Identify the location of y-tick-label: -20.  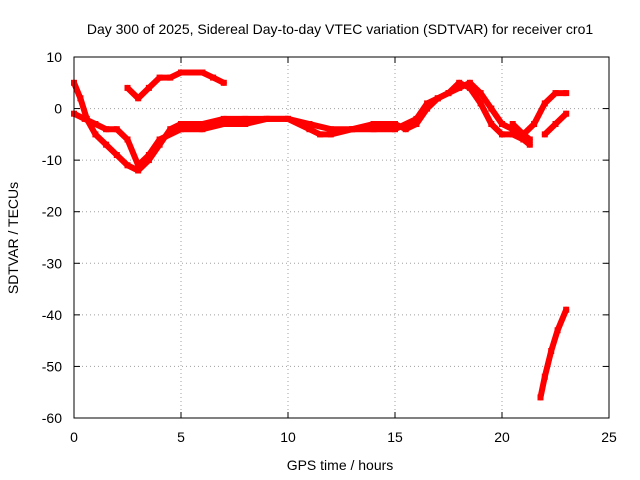
(52, 212).